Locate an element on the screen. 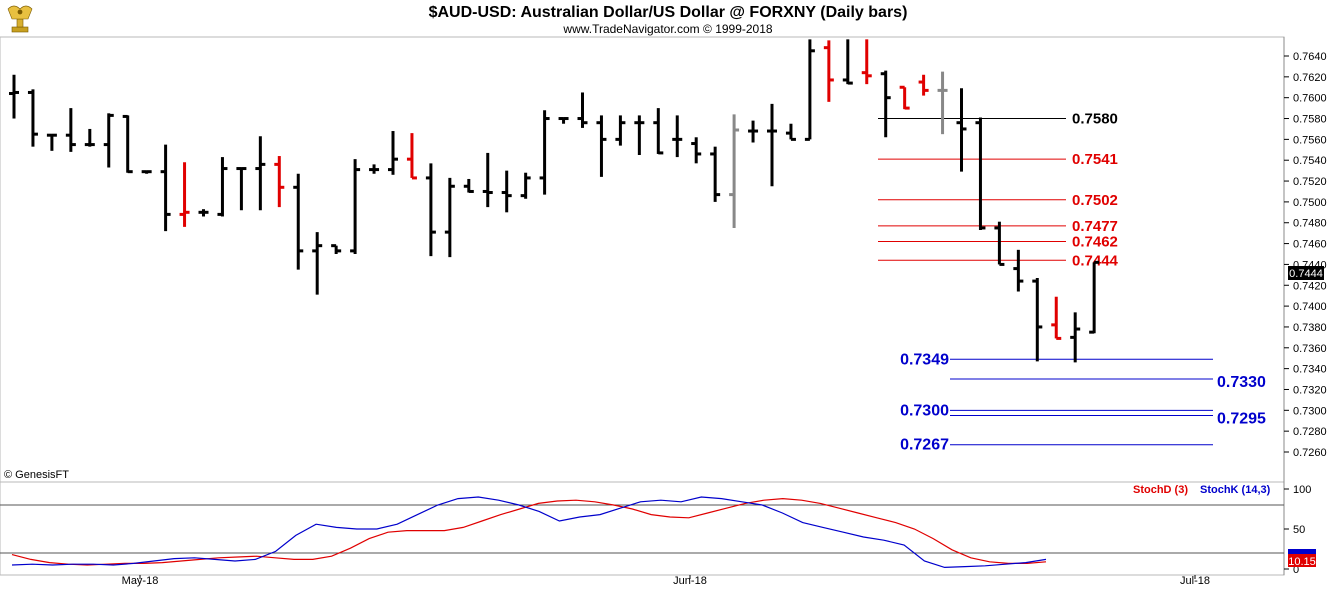 The width and height of the screenshot is (1336, 596). level-label: 0.7349 is located at coordinates (924, 359).